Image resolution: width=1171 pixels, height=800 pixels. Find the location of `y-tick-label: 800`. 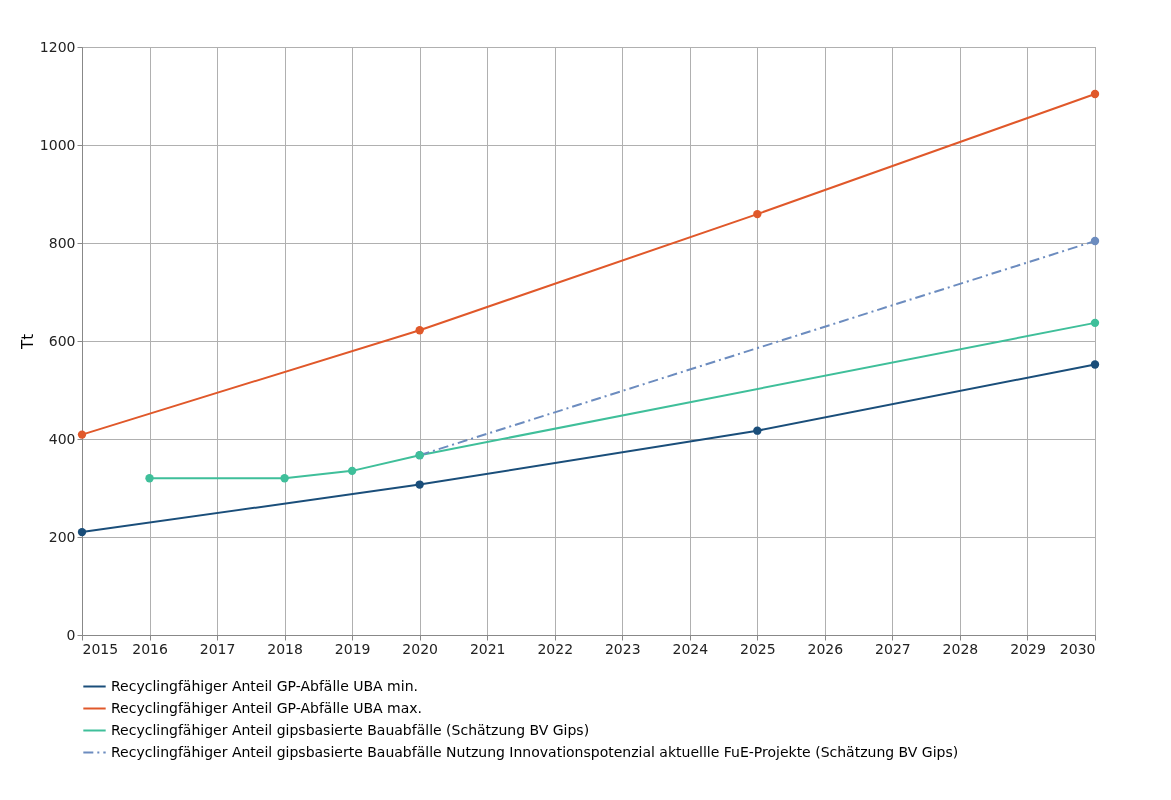

y-tick-label: 800 is located at coordinates (62, 242).